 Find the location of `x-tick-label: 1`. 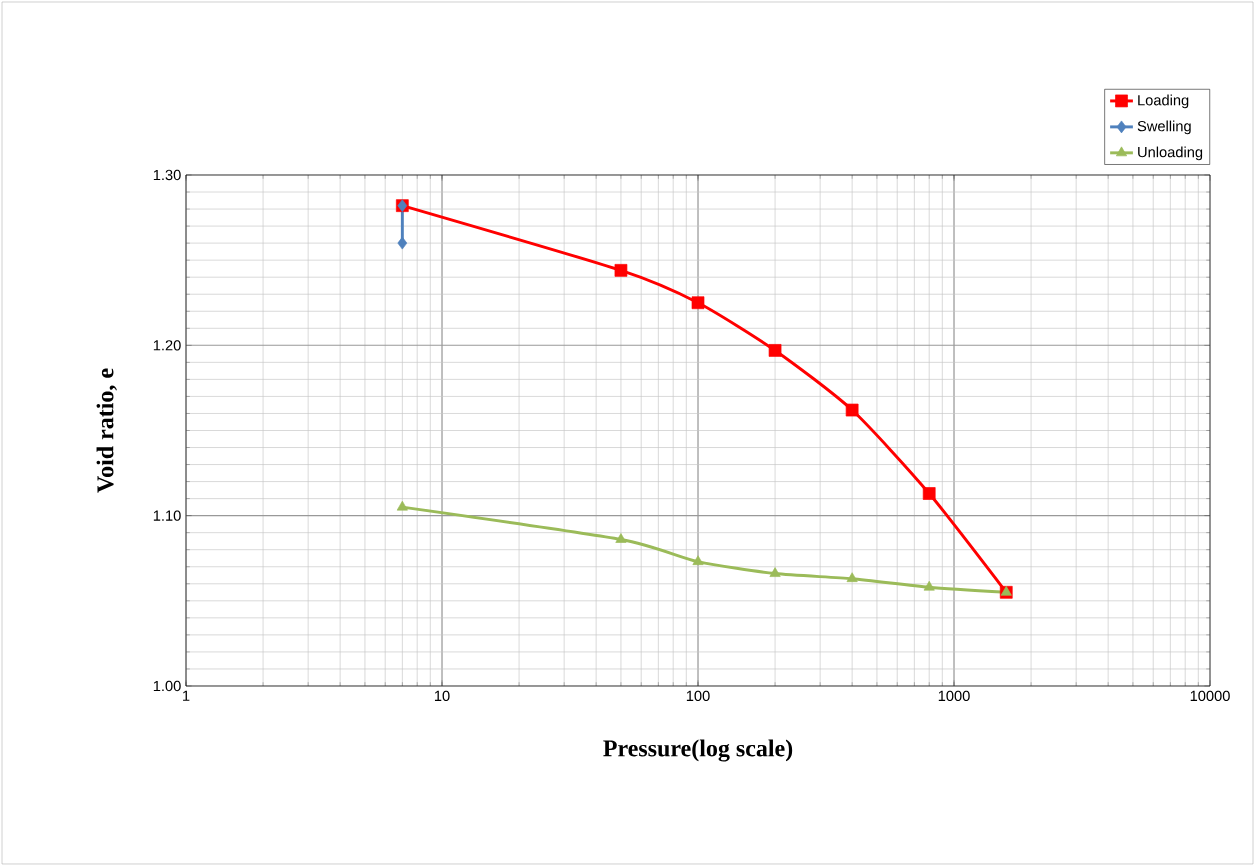

x-tick-label: 1 is located at coordinates (186, 695).